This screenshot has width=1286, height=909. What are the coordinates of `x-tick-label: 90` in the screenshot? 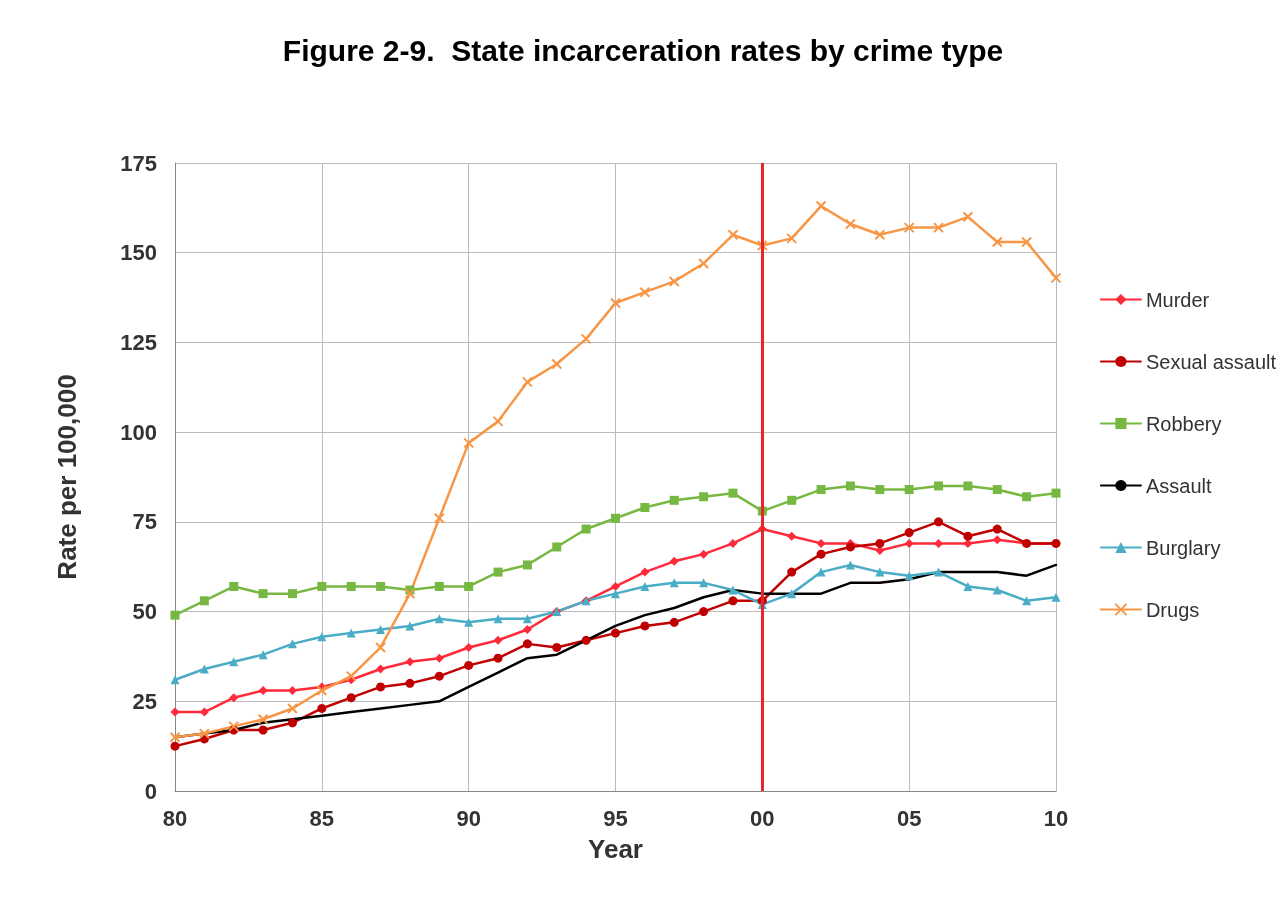 It's located at (468, 818).